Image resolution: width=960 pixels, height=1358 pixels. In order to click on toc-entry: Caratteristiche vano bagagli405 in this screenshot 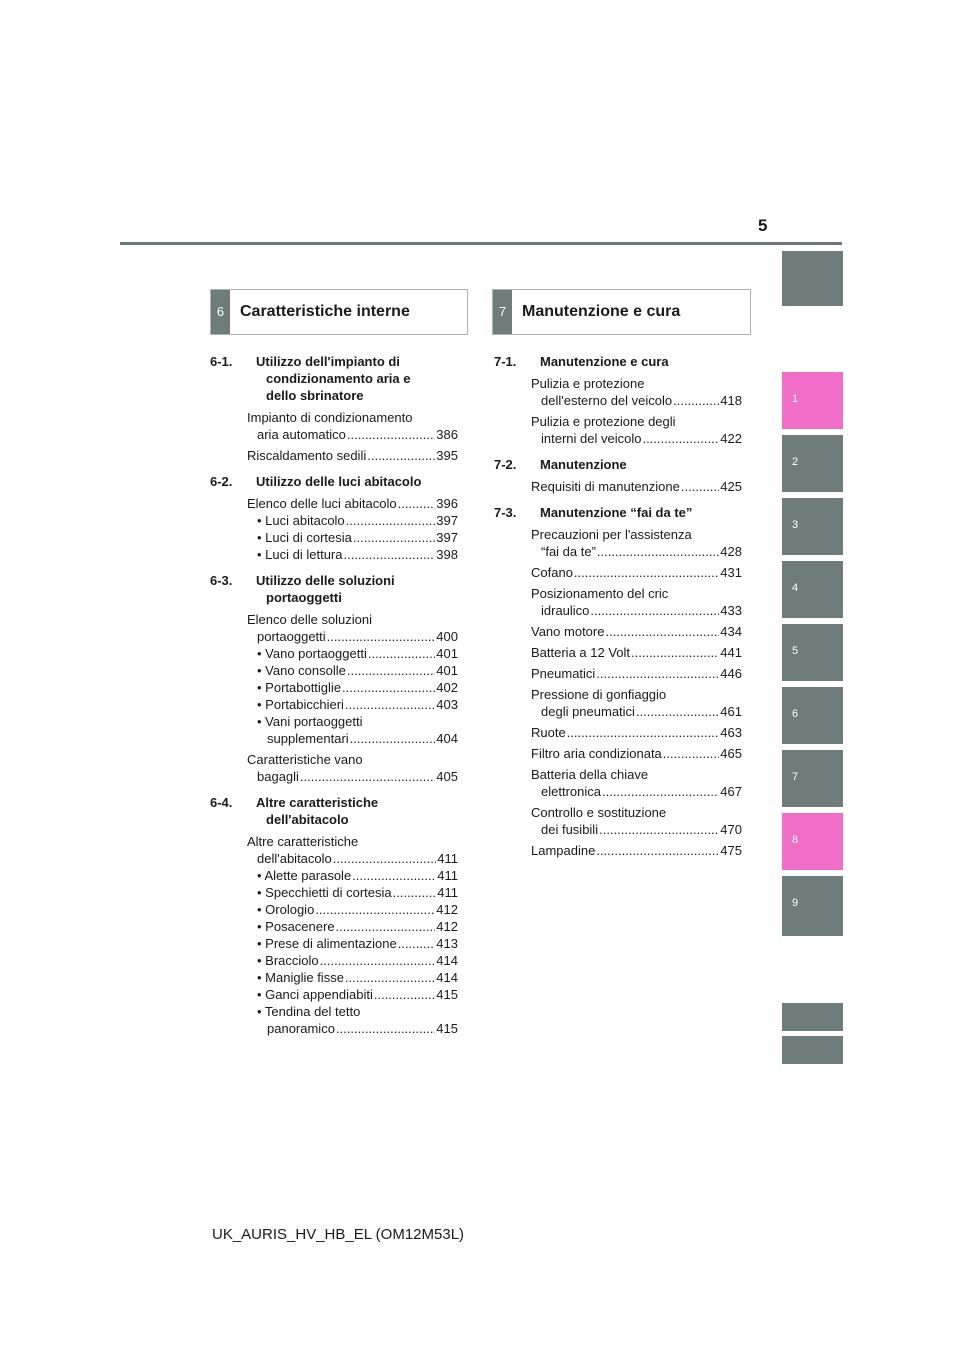, I will do `click(352, 768)`.